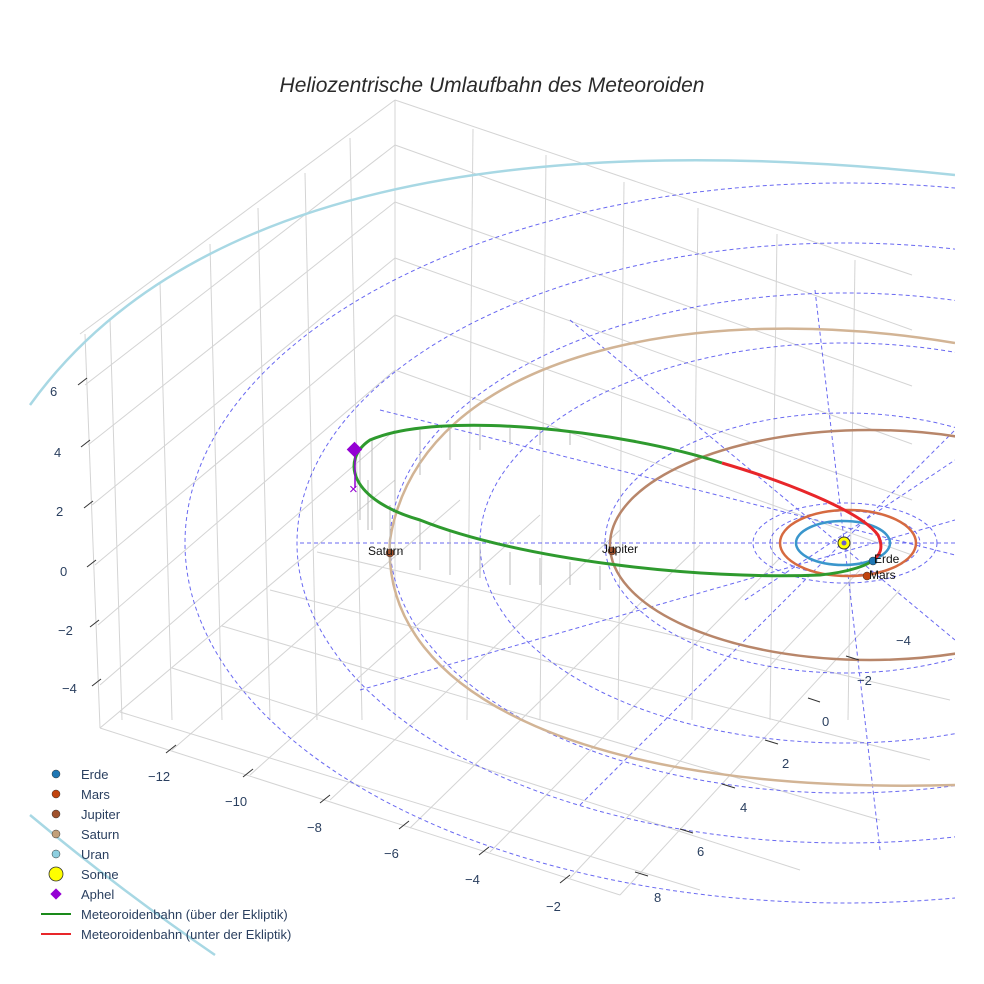 The image size is (984, 984). I want to click on z-tick: −4, so click(69, 688).